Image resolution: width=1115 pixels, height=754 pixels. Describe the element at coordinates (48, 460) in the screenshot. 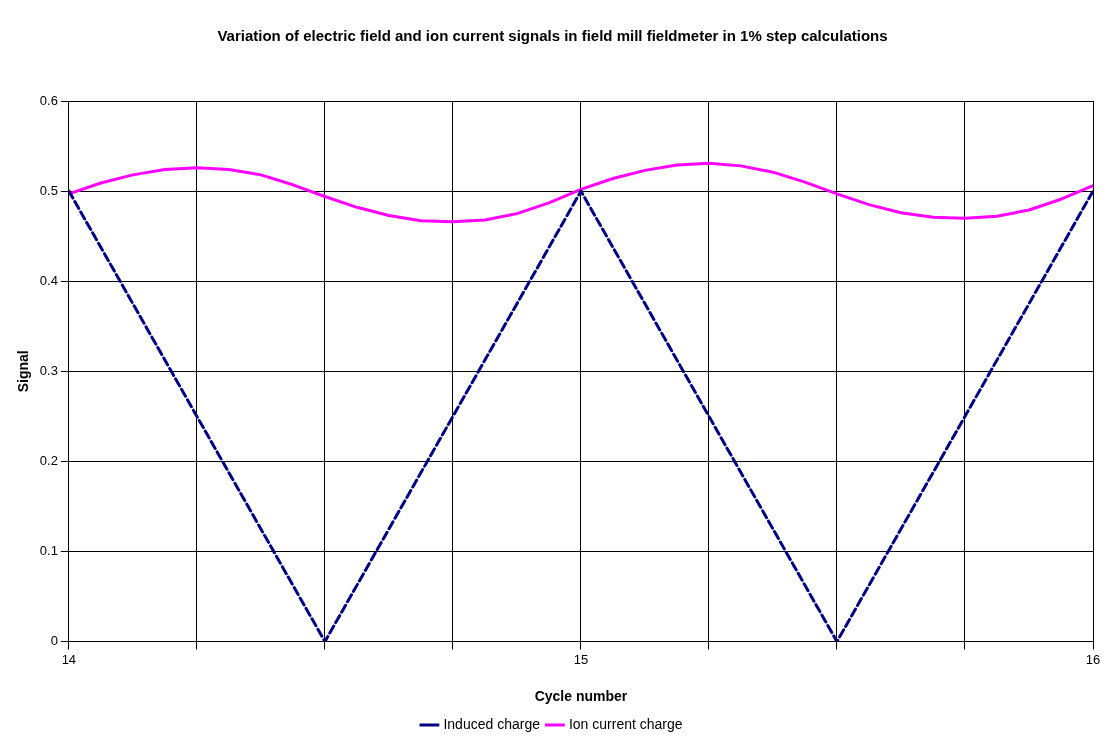

I see `y-tick-label: 0.2` at that location.